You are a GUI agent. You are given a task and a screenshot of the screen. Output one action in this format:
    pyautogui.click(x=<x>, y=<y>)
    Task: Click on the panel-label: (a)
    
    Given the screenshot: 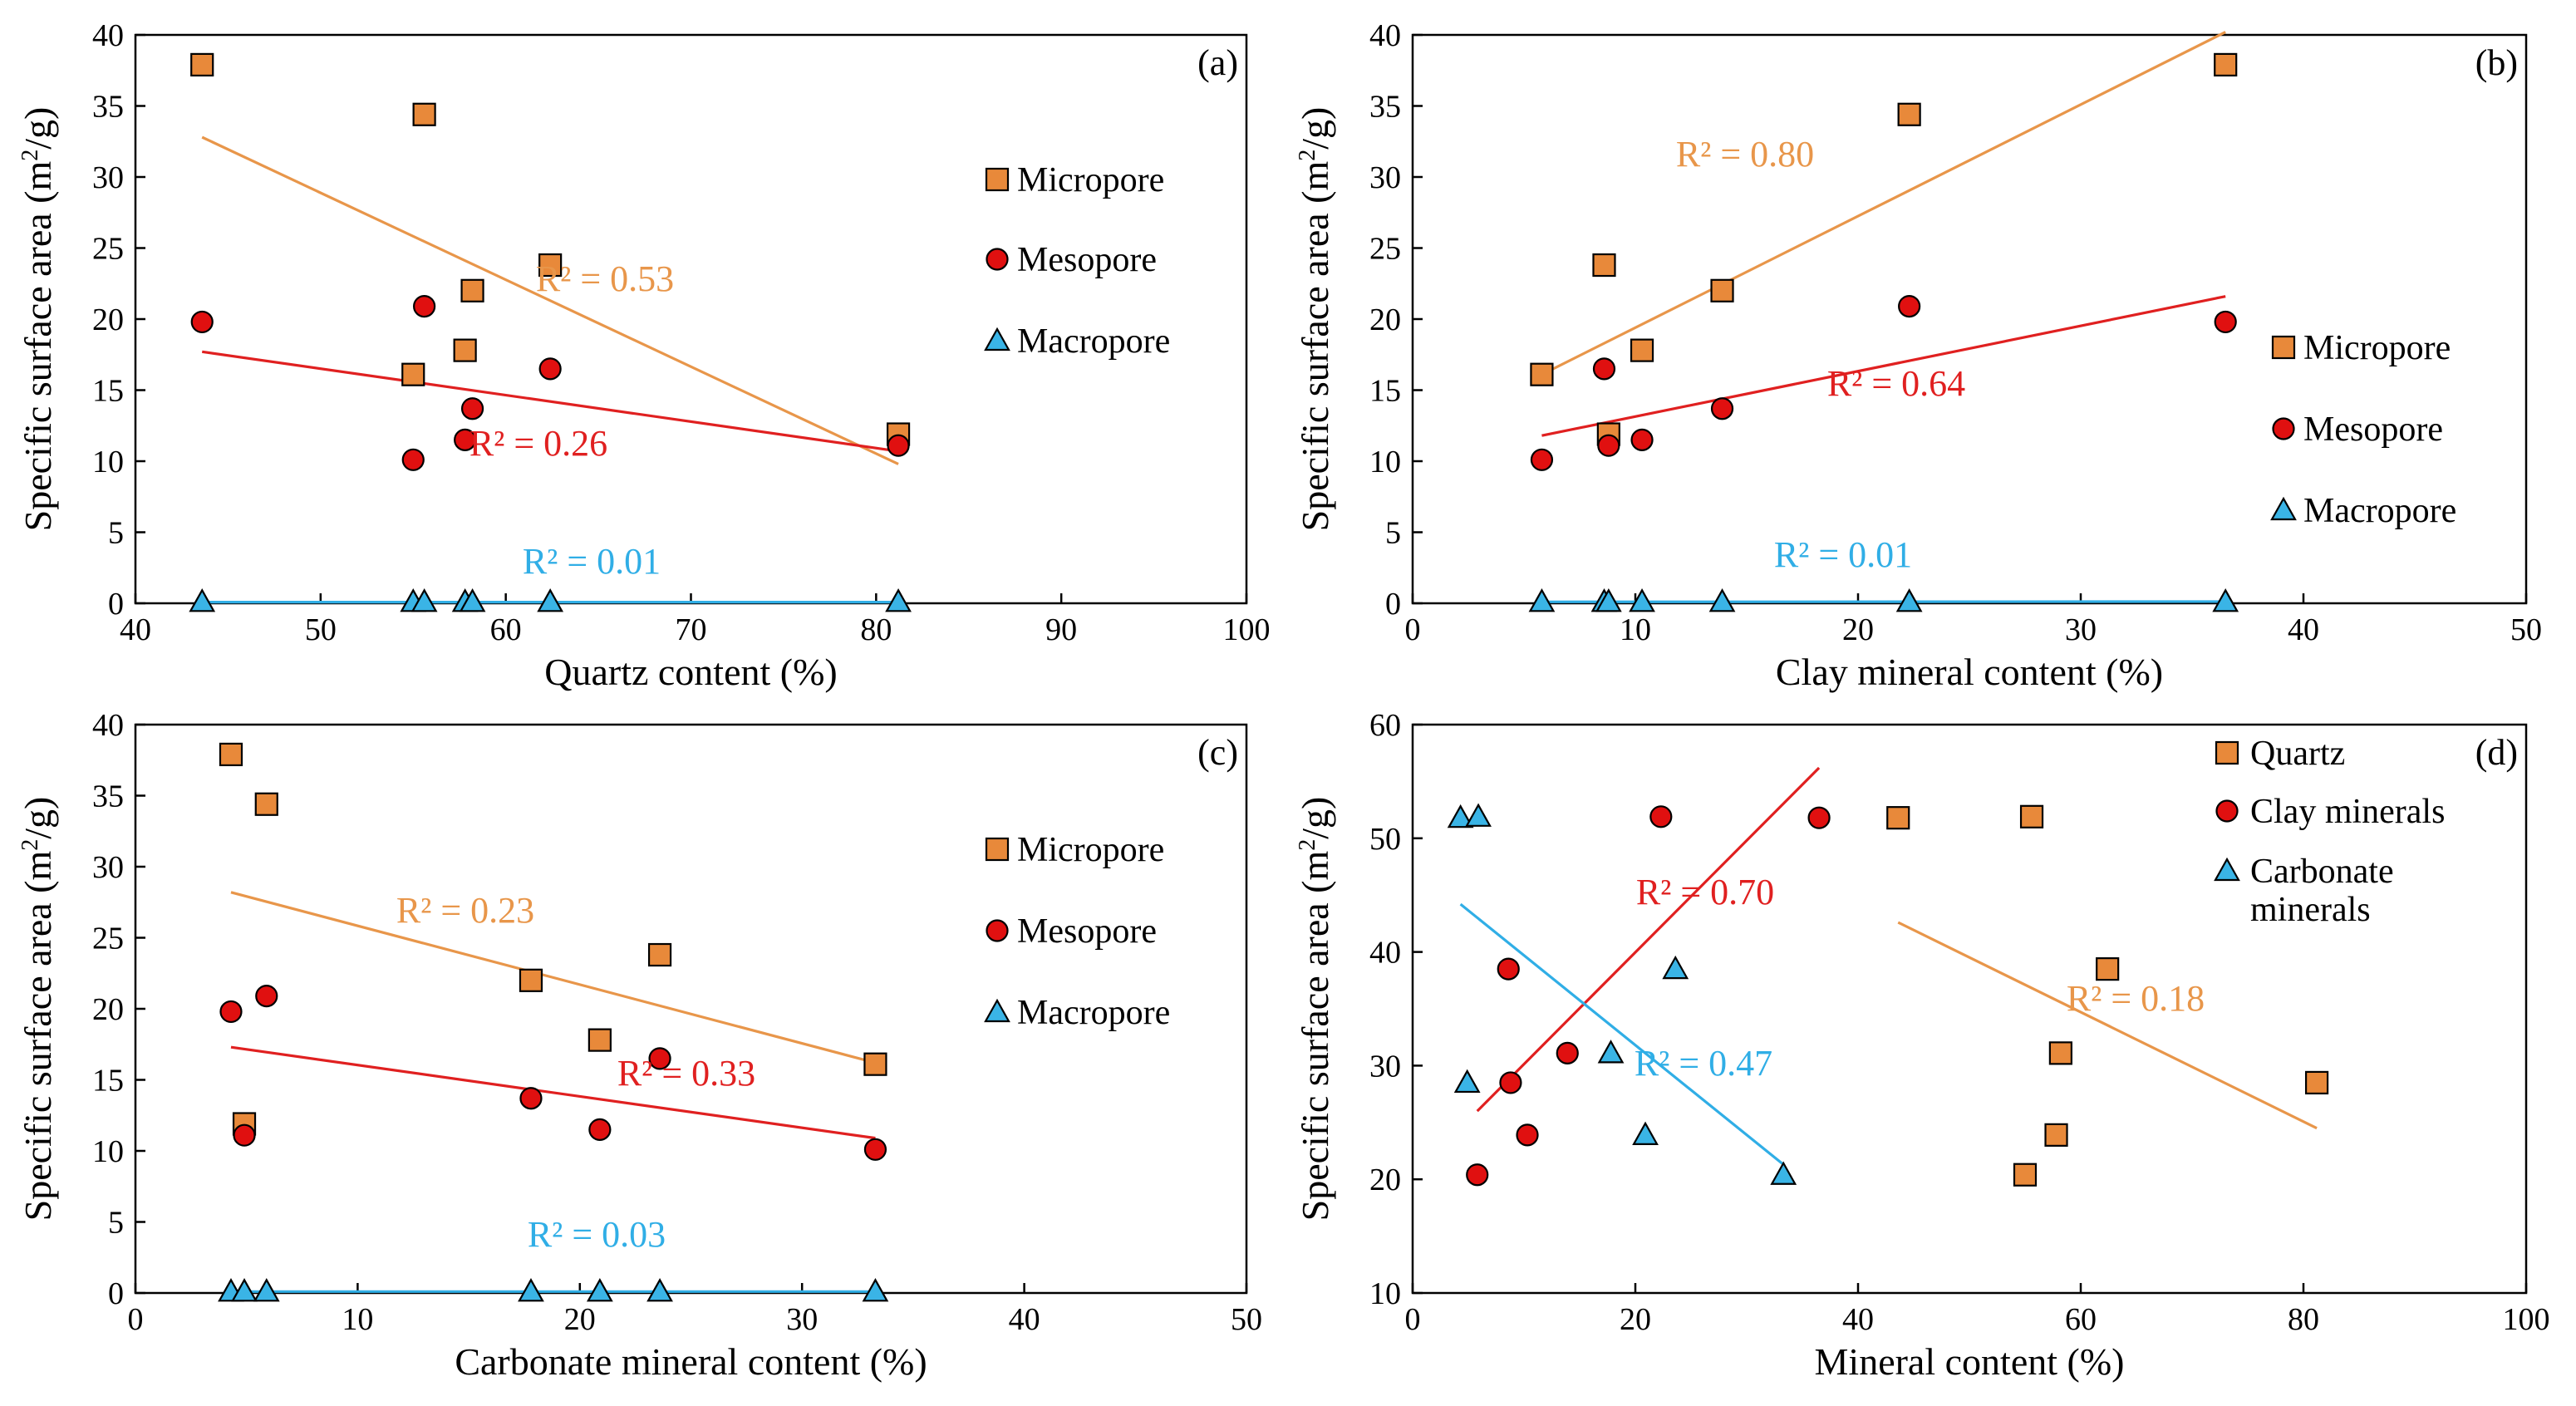 What is the action you would take?
    pyautogui.click(x=1217, y=63)
    